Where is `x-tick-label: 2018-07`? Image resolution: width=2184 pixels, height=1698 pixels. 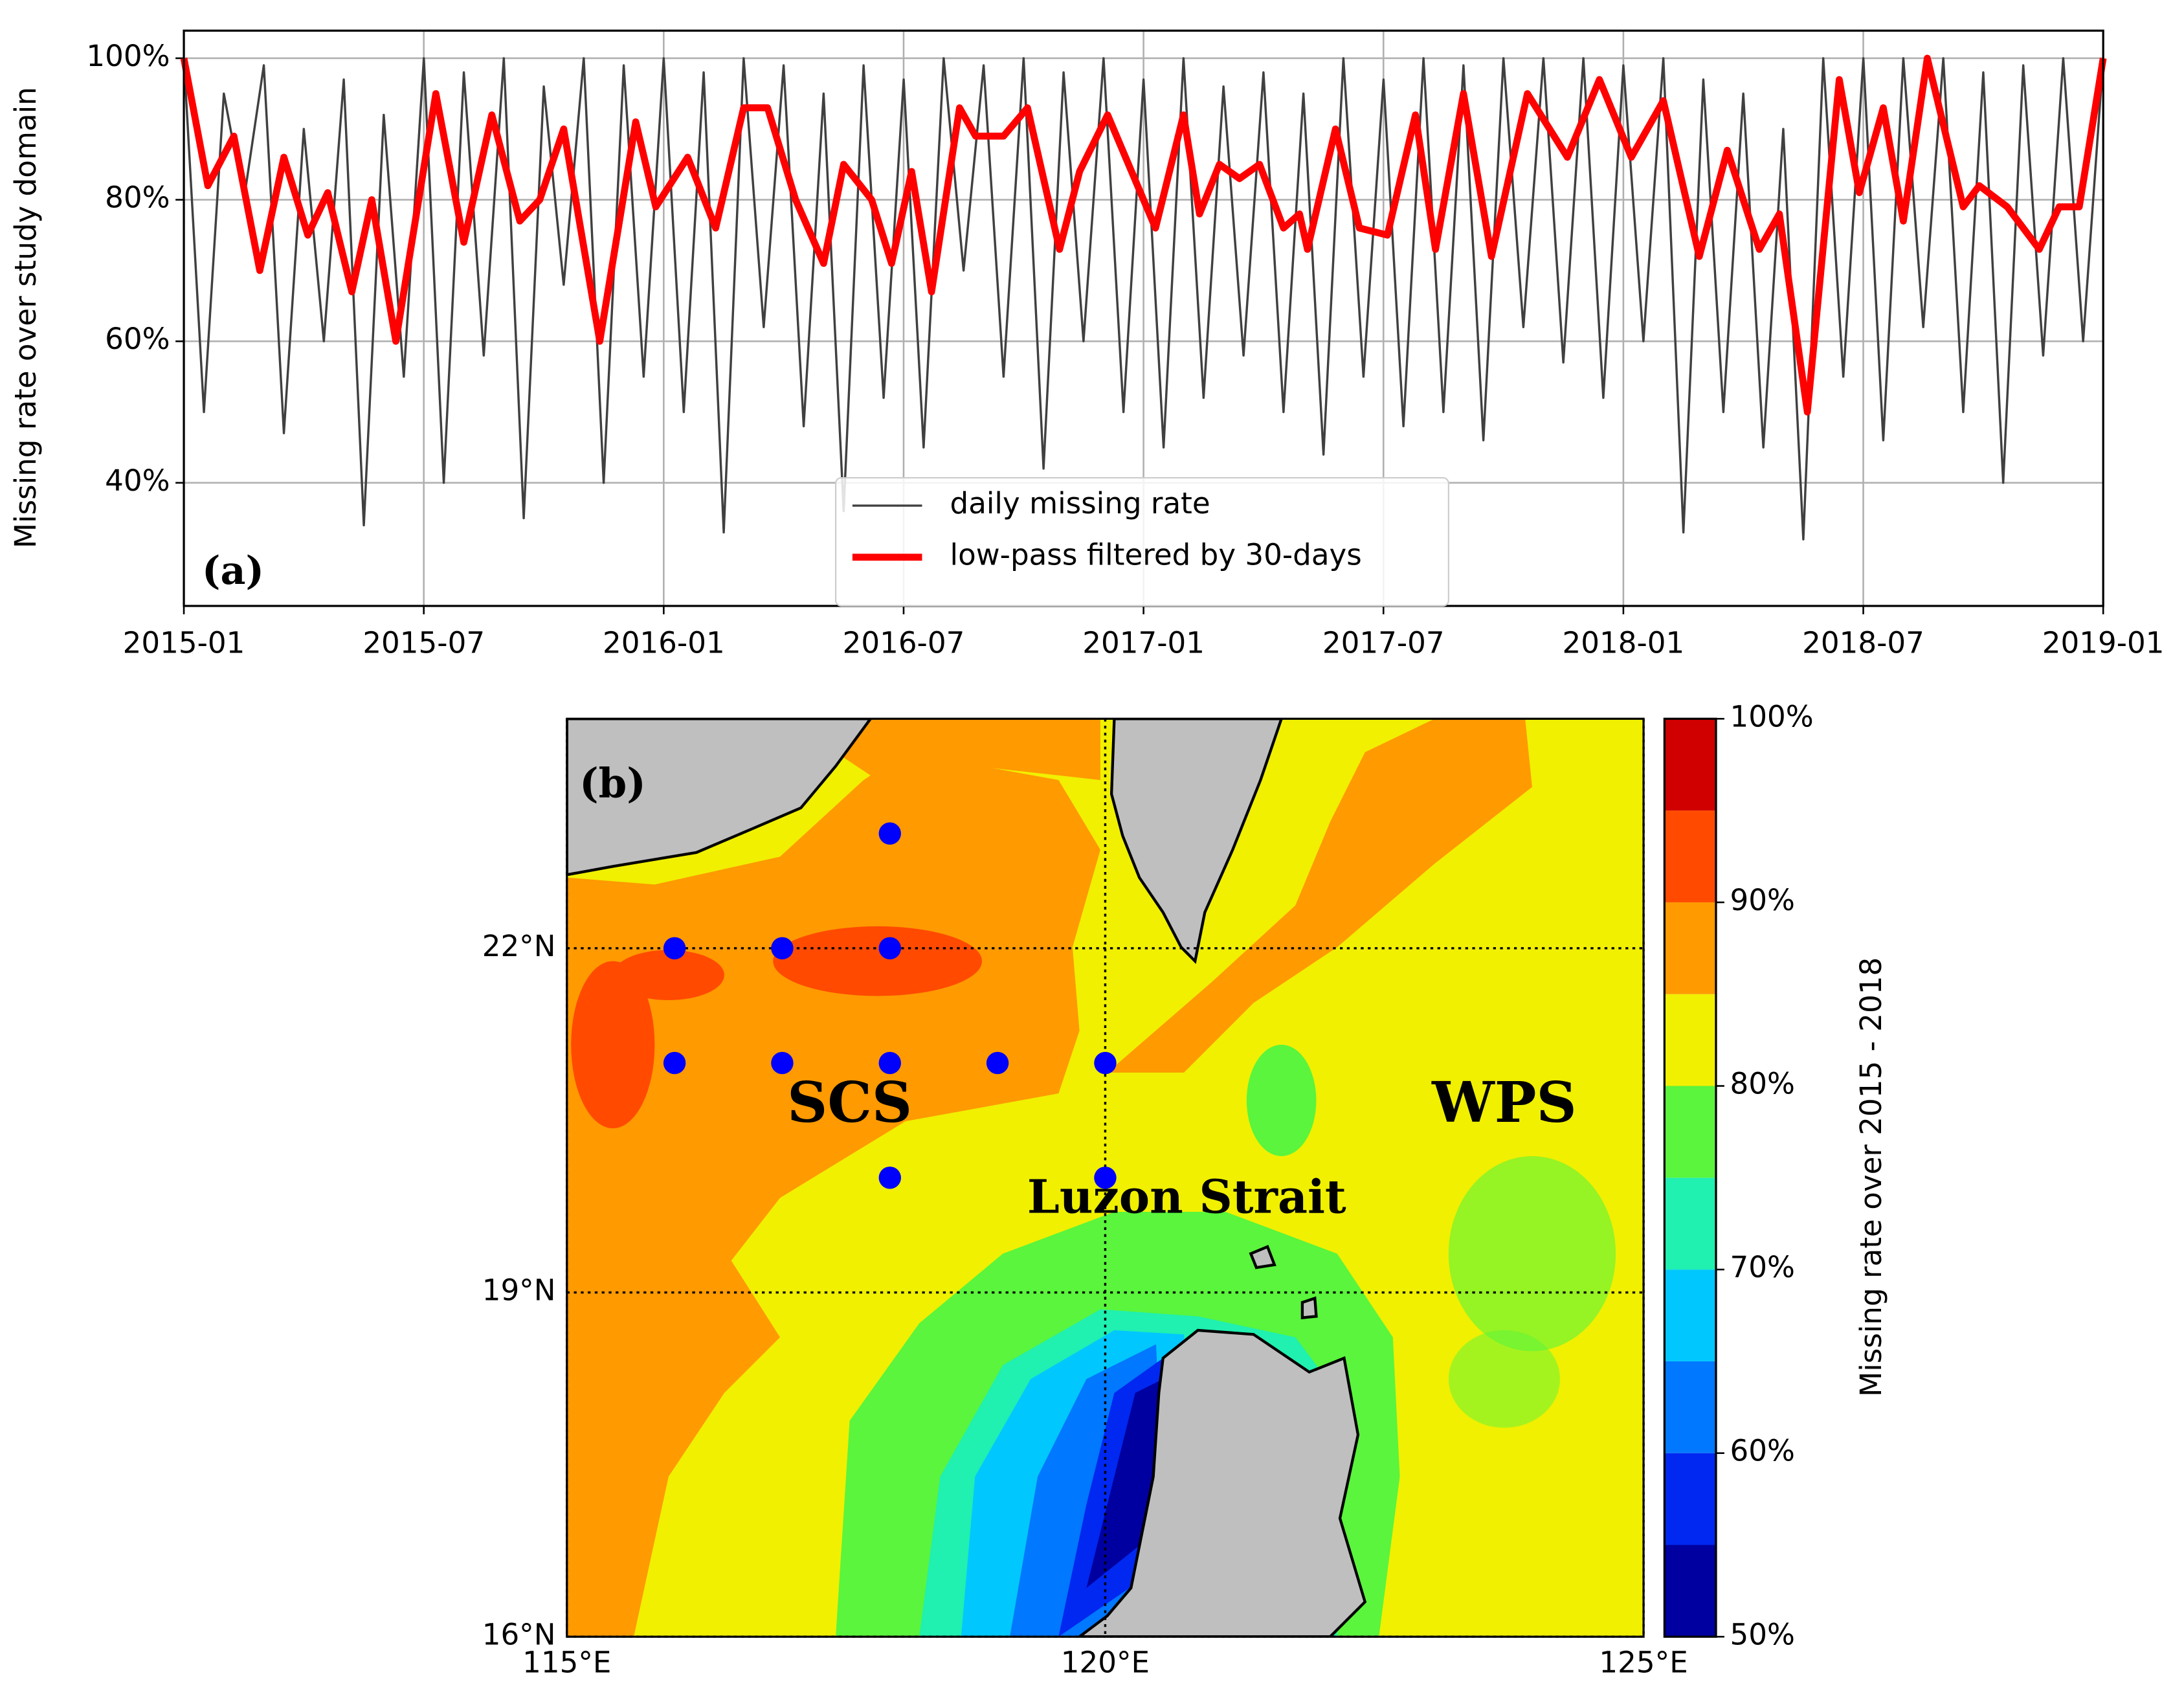 x-tick-label: 2018-07 is located at coordinates (1863, 642).